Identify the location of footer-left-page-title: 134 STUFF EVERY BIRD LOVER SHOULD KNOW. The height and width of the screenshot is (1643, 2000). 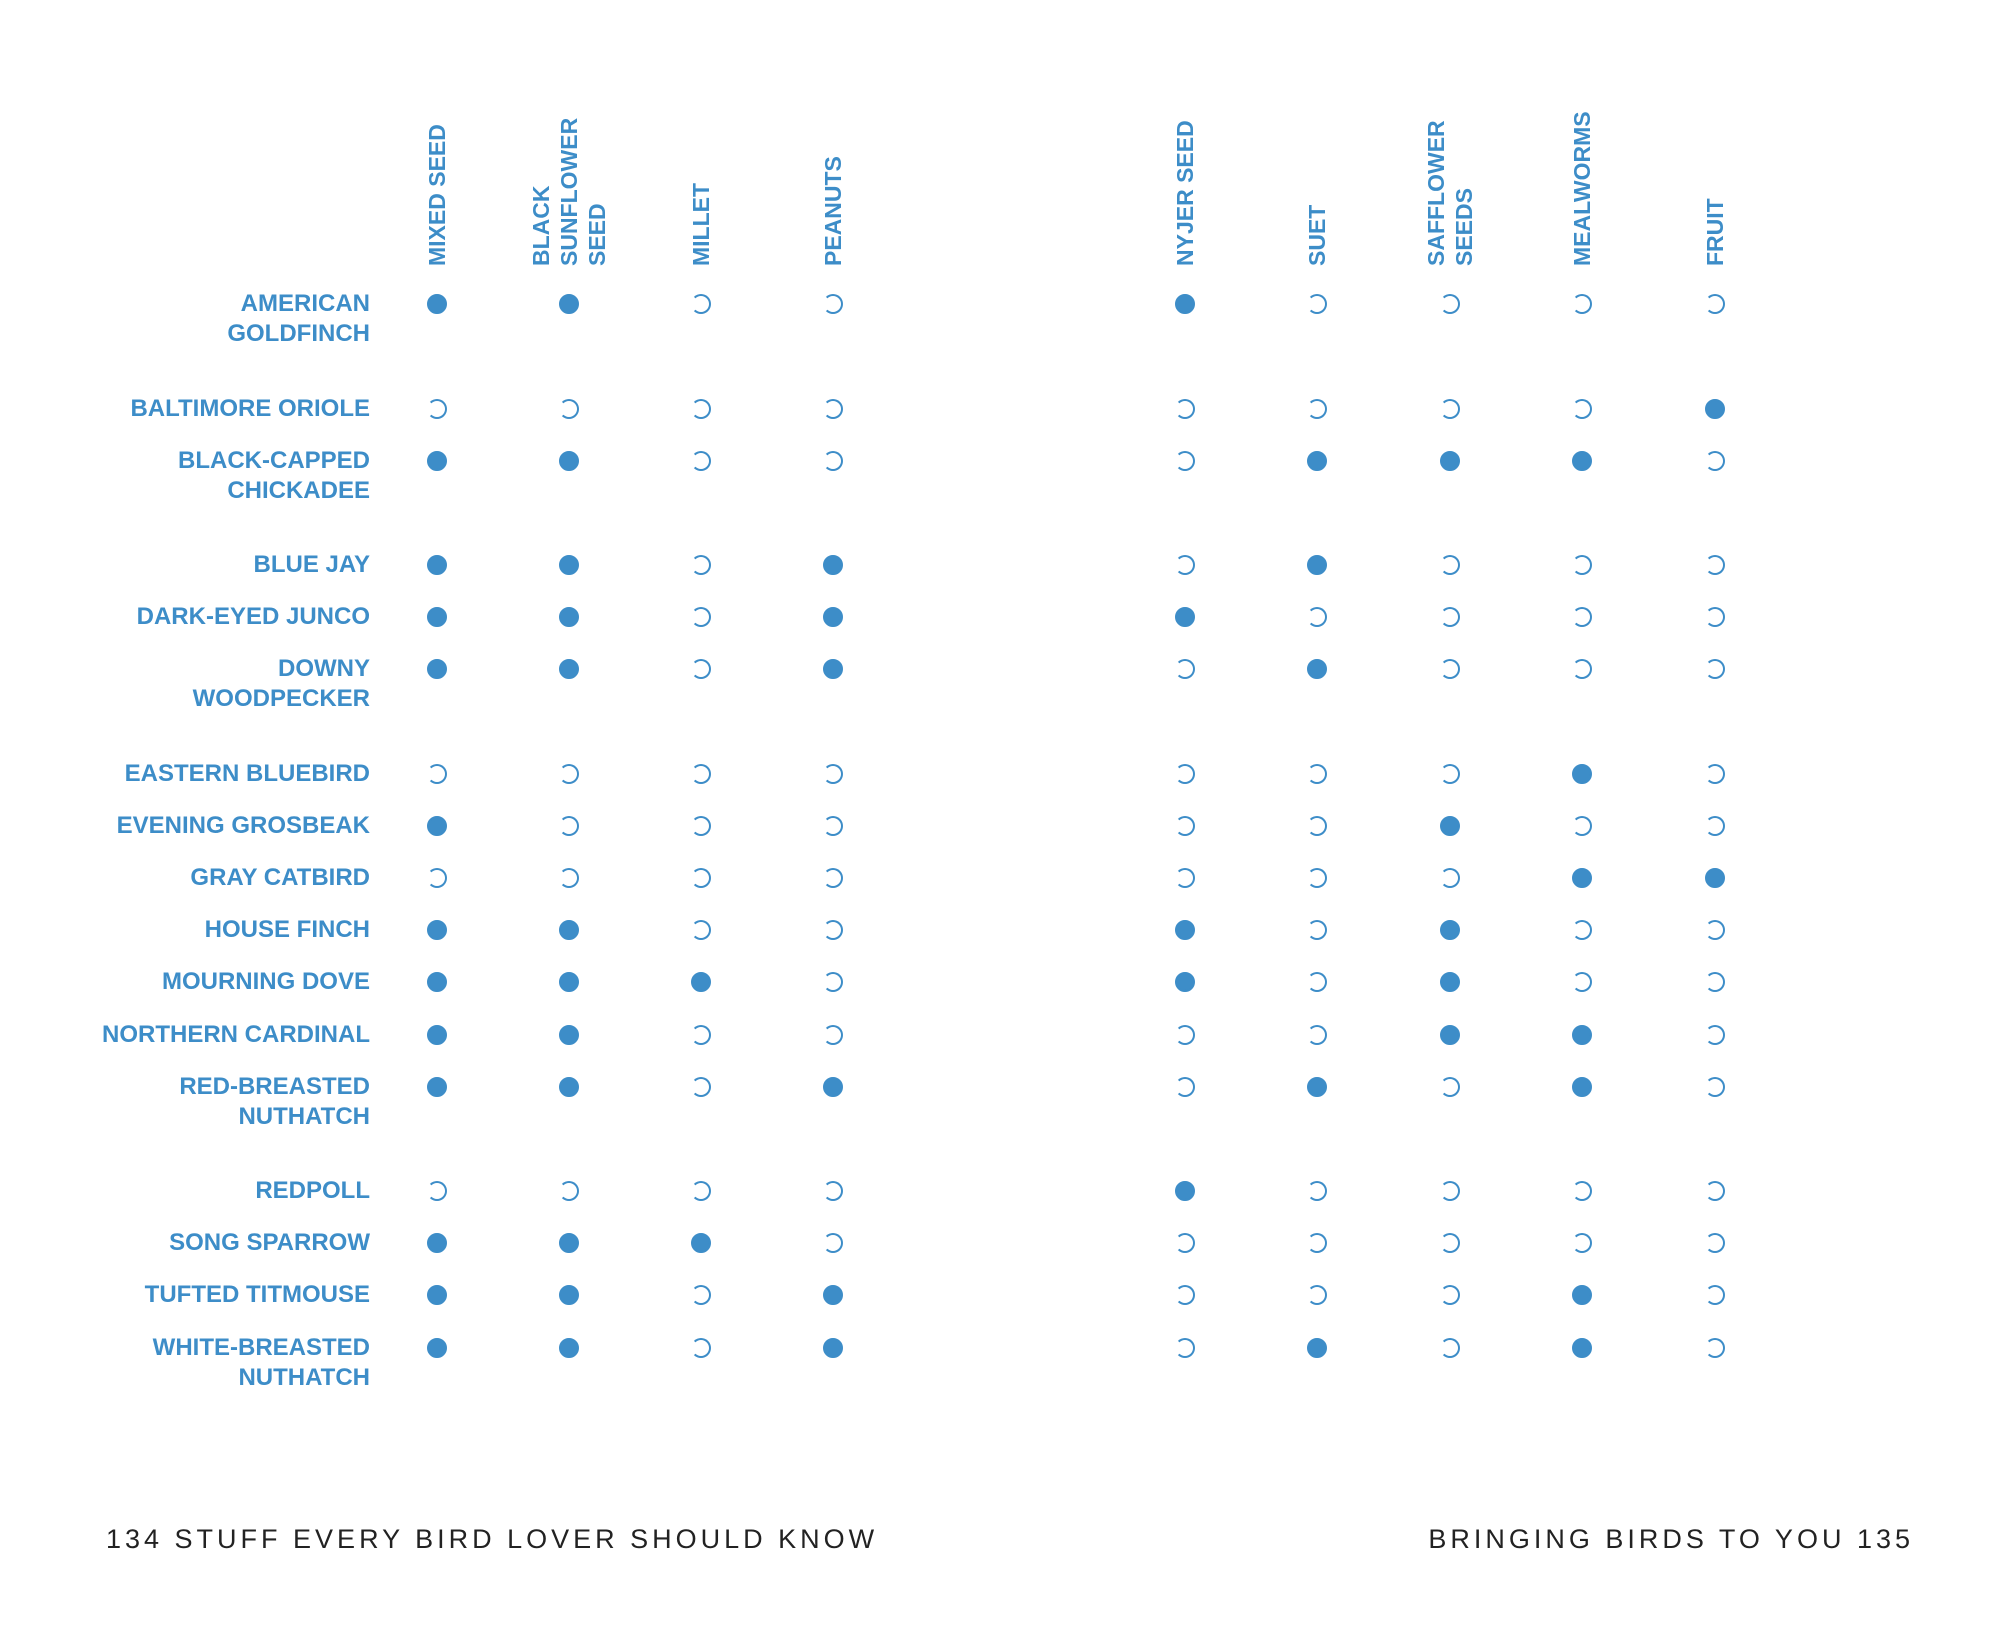
(492, 1539).